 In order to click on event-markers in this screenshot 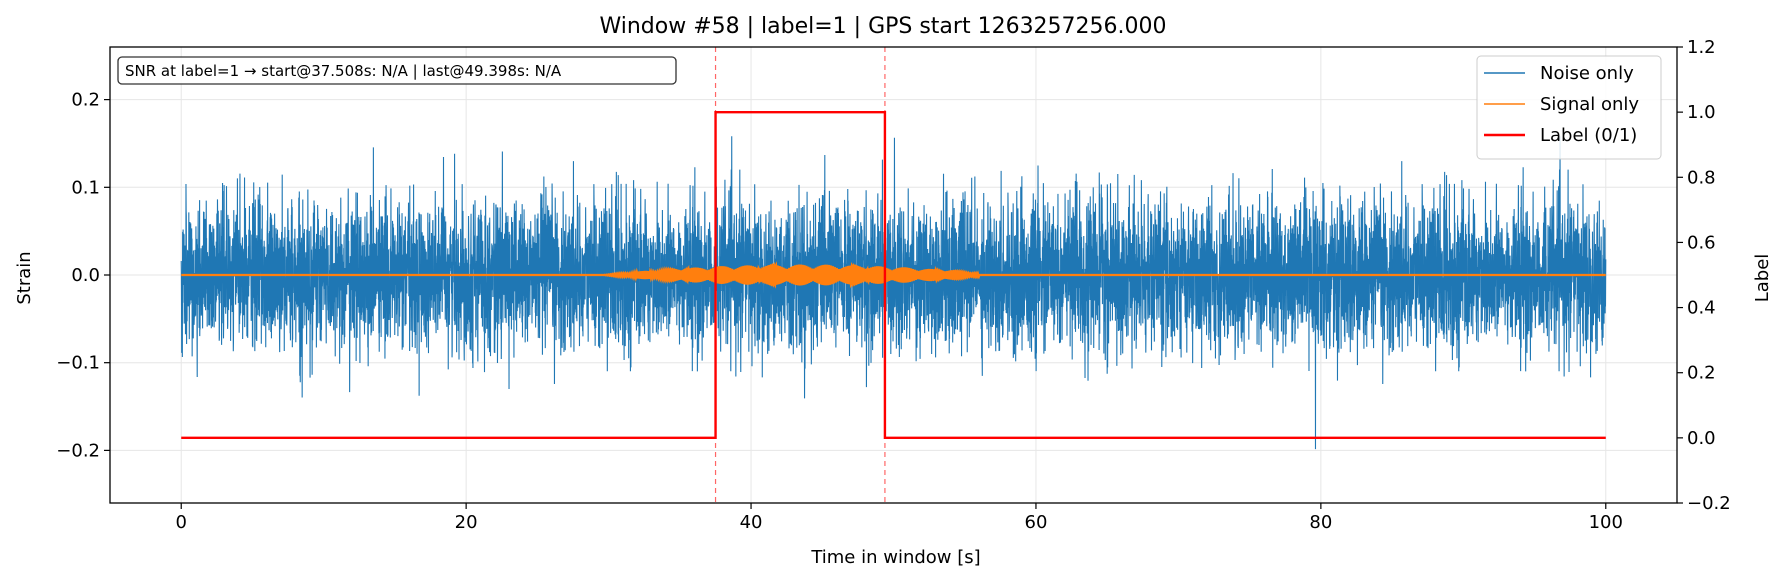, I will do `click(800, 275)`.